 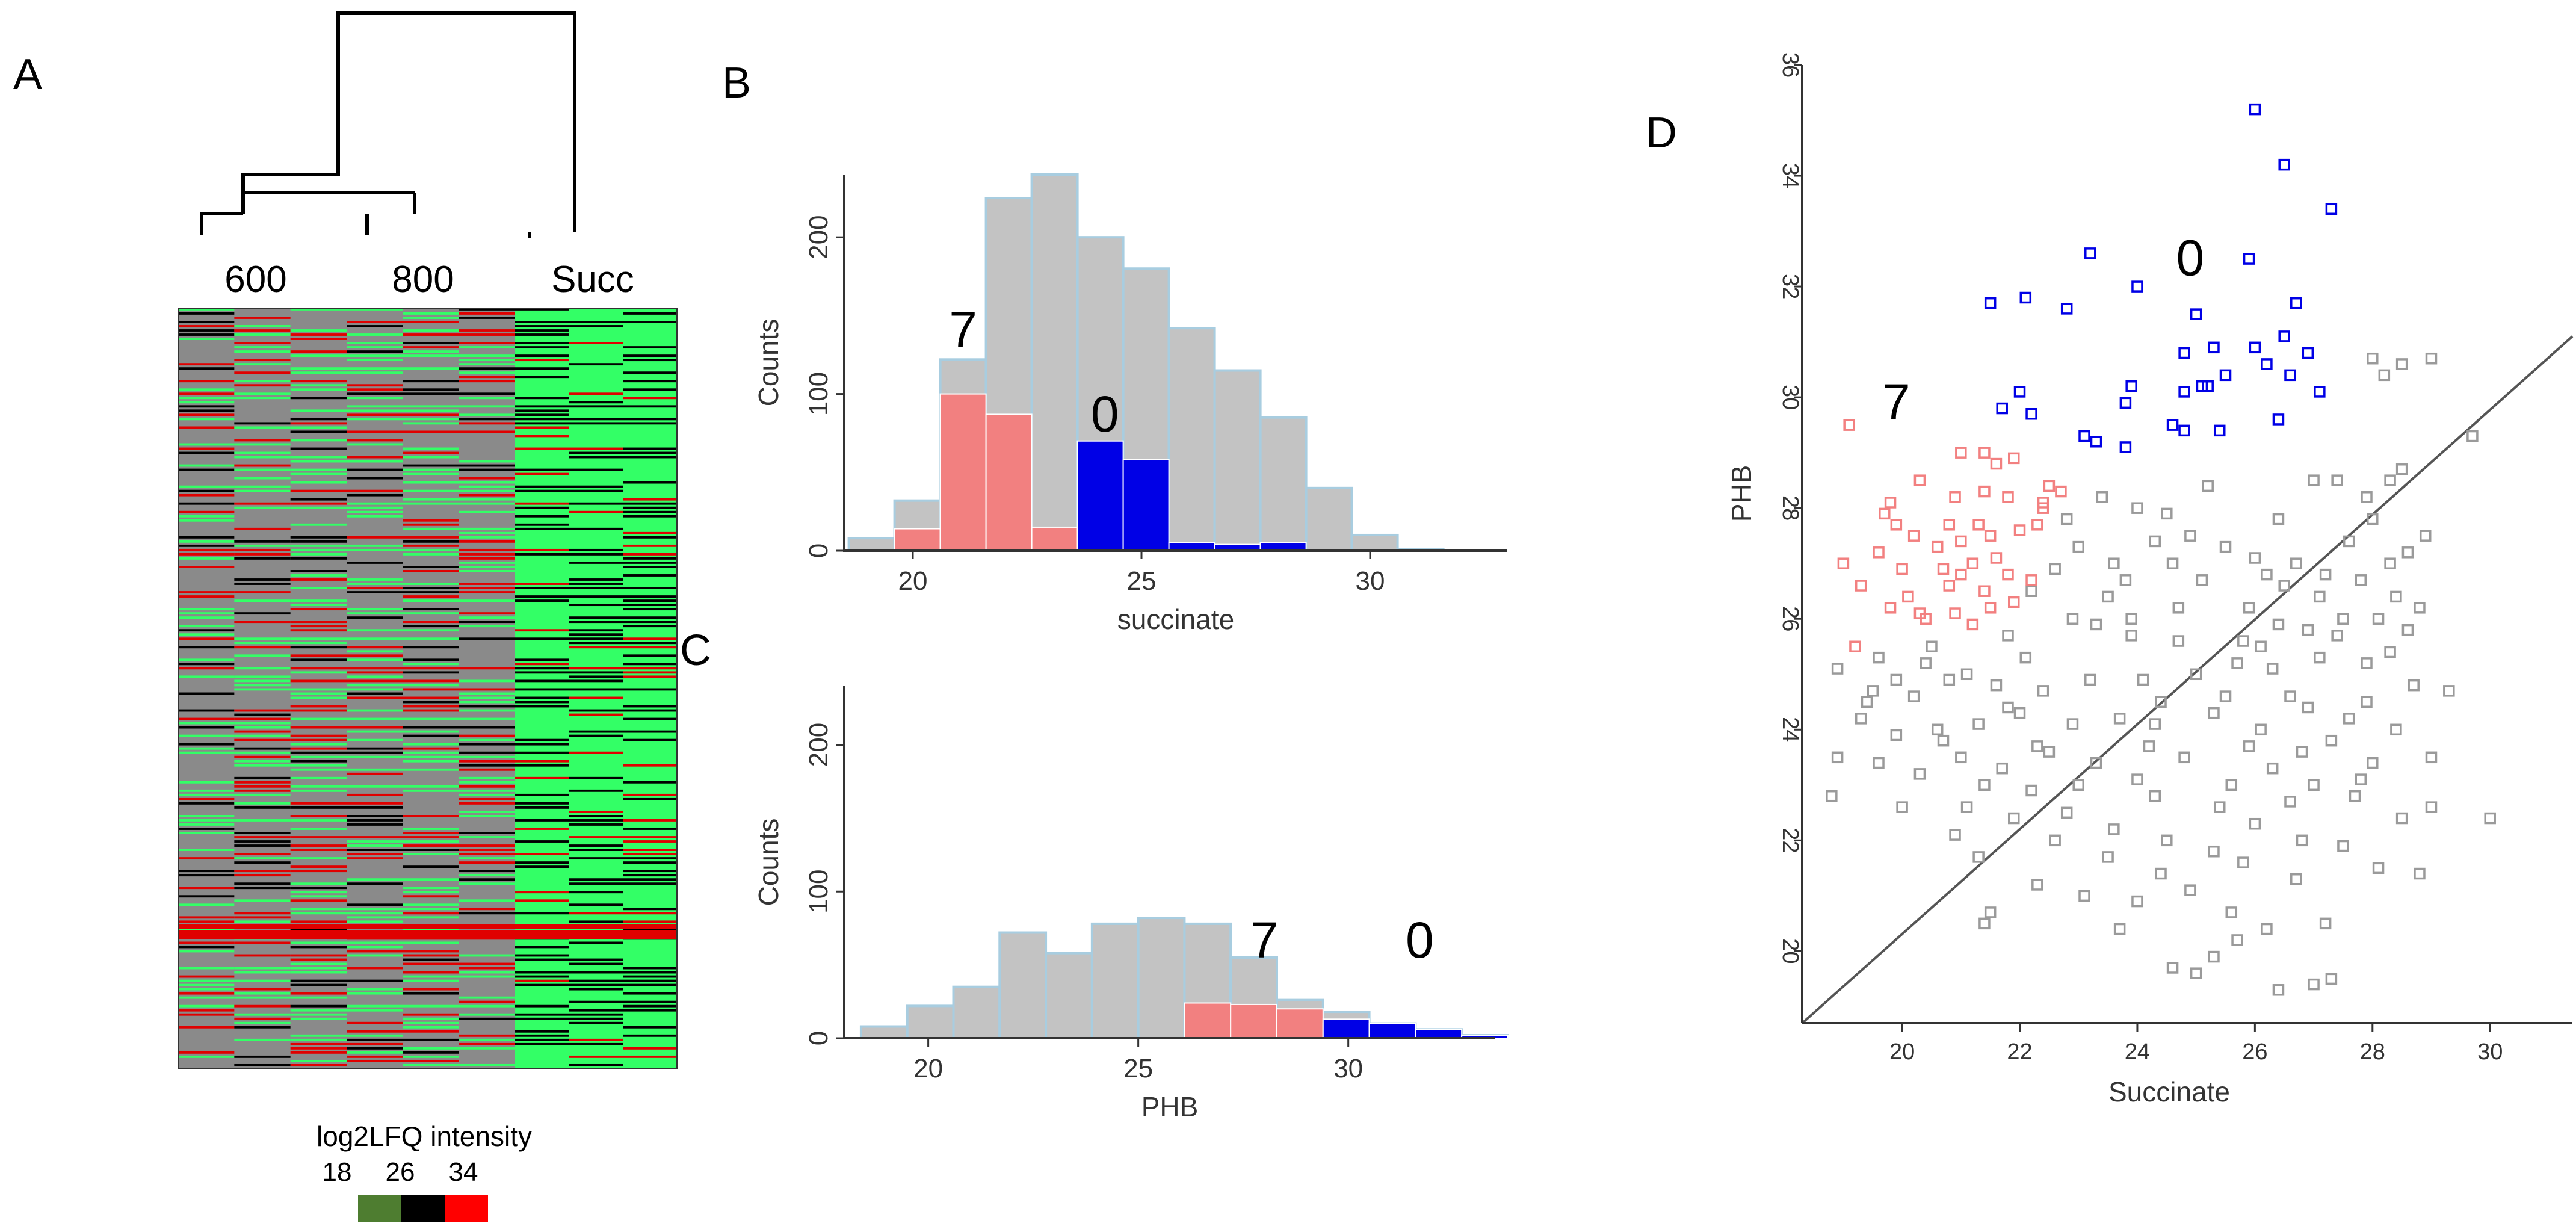 I want to click on legend-swatch-mid, so click(x=423, y=1208).